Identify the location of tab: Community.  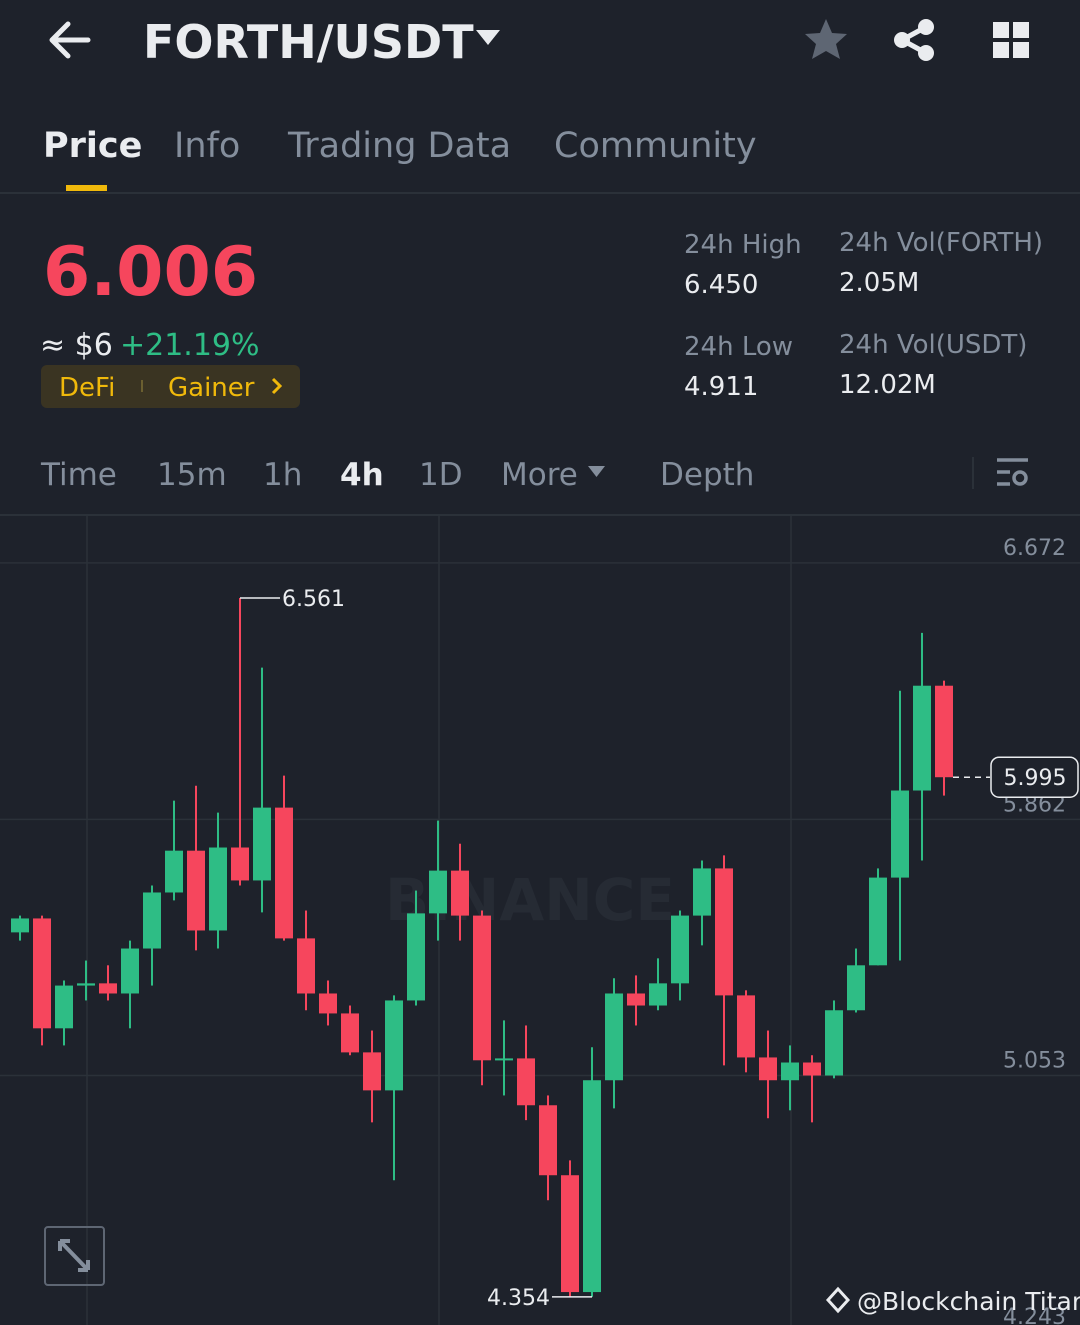
(655, 146).